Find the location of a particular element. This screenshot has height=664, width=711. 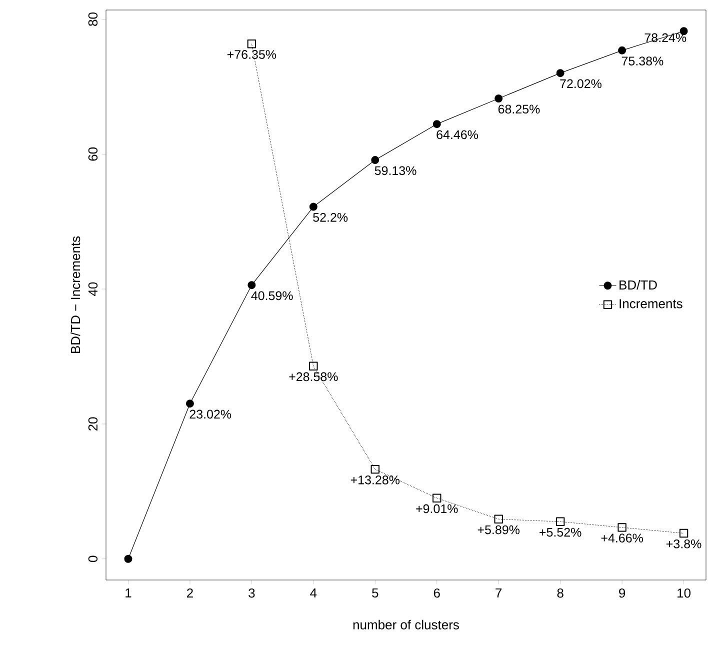

legend-label: BD/TD is located at coordinates (638, 285).